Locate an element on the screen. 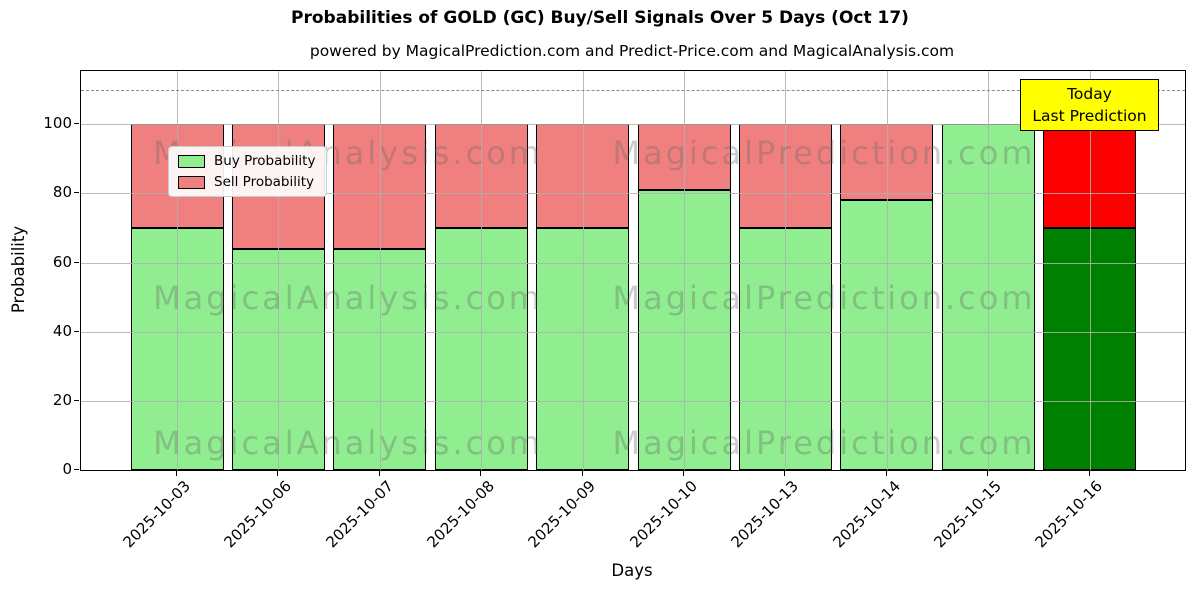 Image resolution: width=1200 pixels, height=600 pixels. legend-swatch-buy is located at coordinates (191, 161).